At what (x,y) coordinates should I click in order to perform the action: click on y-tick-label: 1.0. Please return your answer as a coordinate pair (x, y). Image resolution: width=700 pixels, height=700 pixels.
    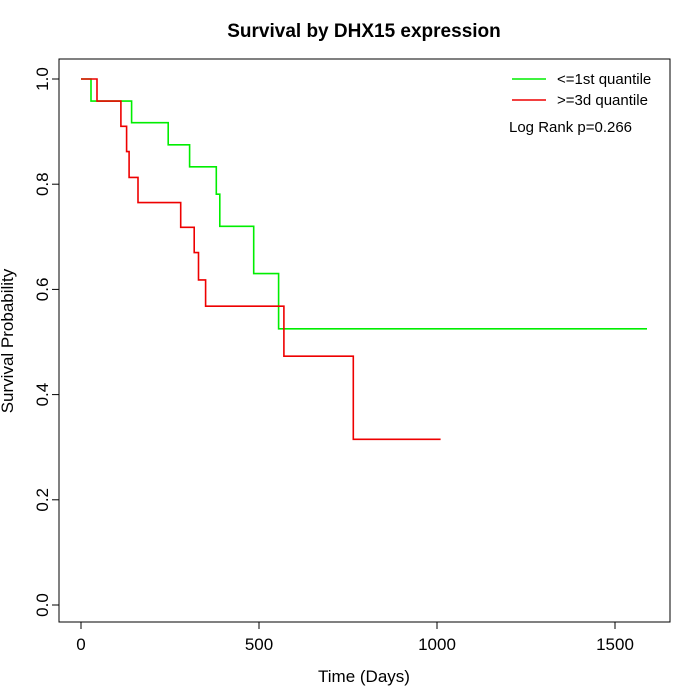
    Looking at the image, I should click on (42, 79).